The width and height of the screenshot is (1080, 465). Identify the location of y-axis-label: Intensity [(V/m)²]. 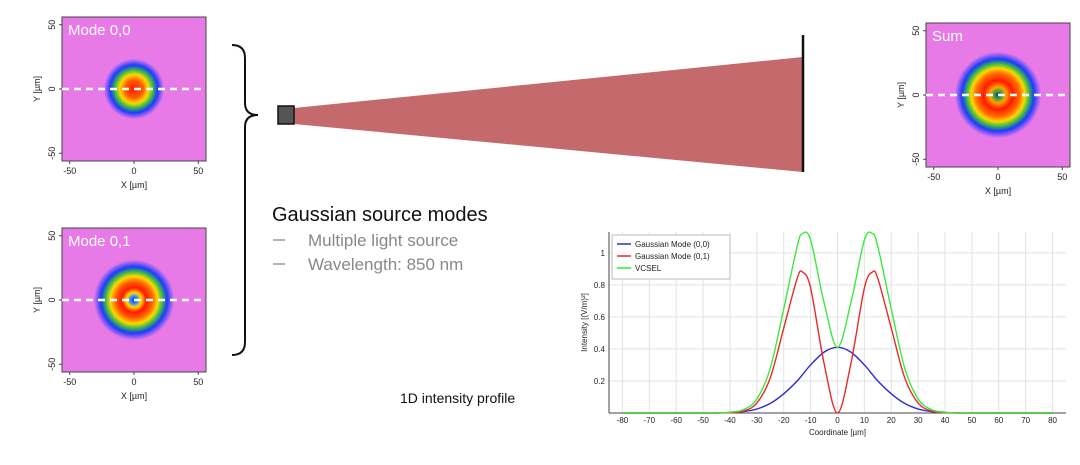
(584, 322).